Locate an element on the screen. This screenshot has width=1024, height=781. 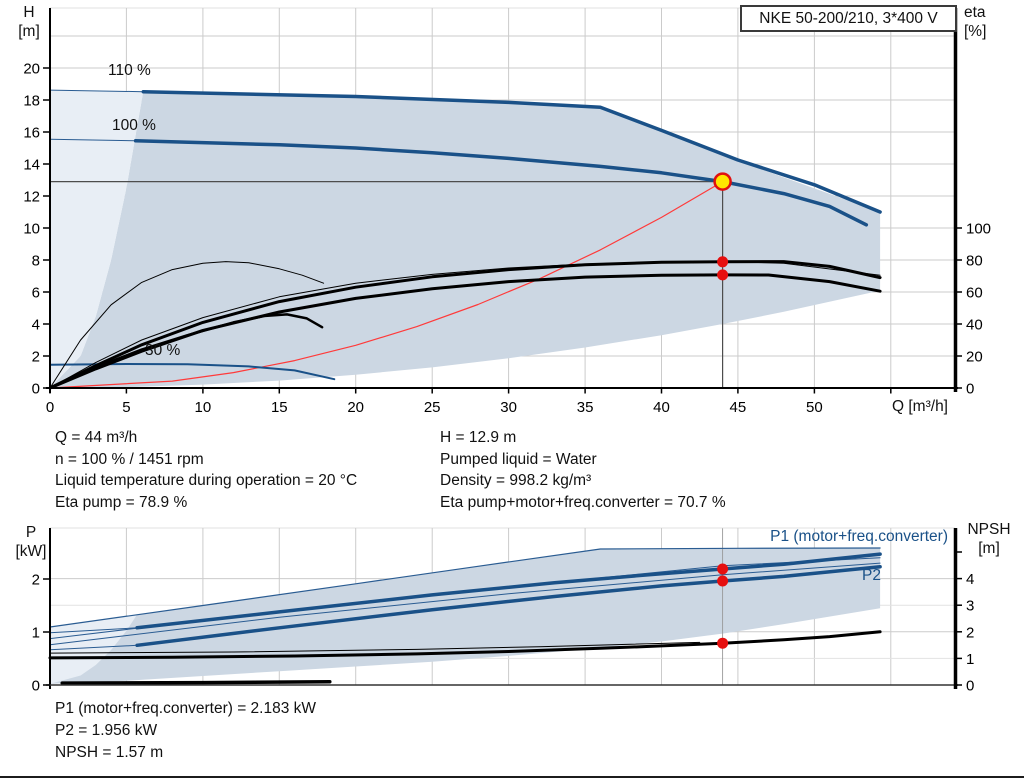
p1-curve-label: P1 (motor+freq.converter) is located at coordinates (859, 536).